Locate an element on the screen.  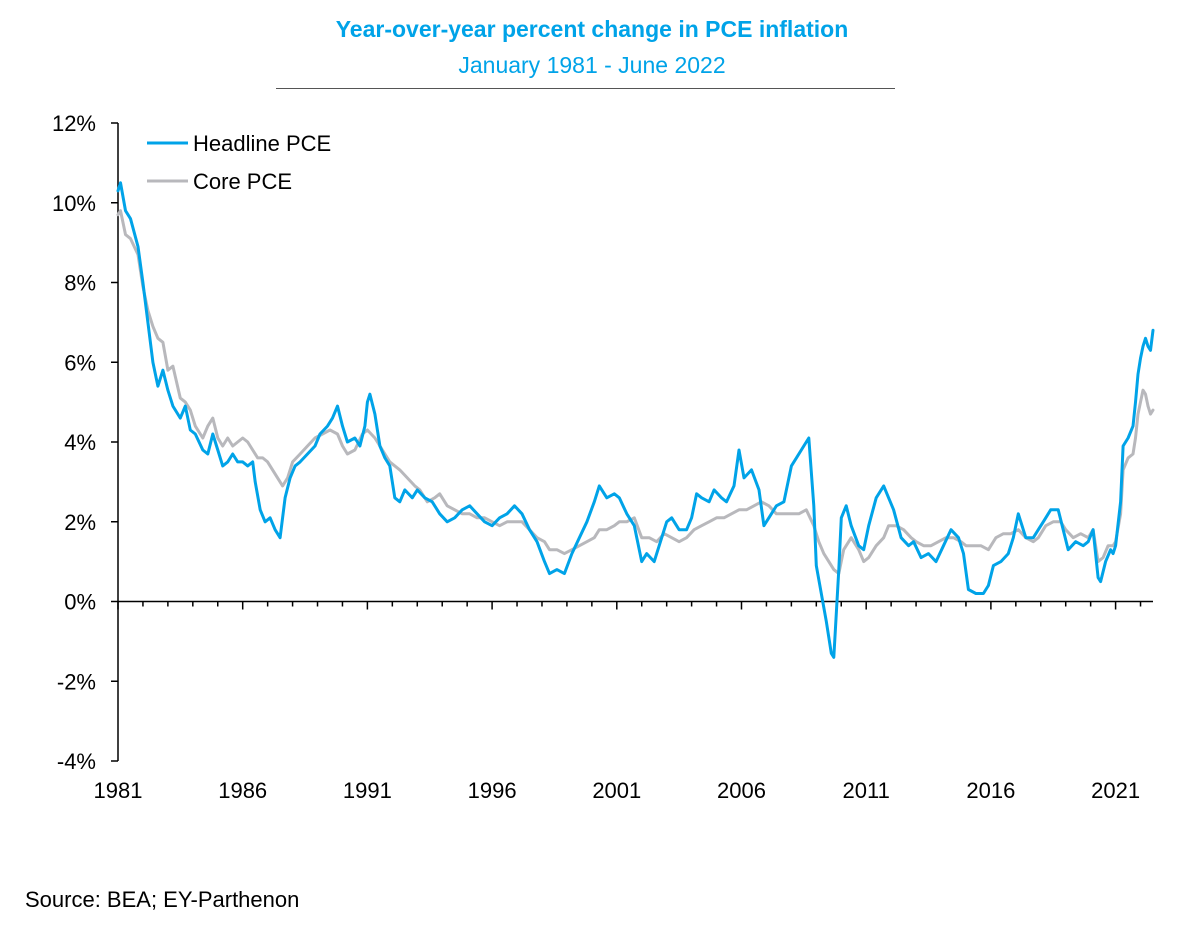
y-tick-label: 10% is located at coordinates (74, 203).